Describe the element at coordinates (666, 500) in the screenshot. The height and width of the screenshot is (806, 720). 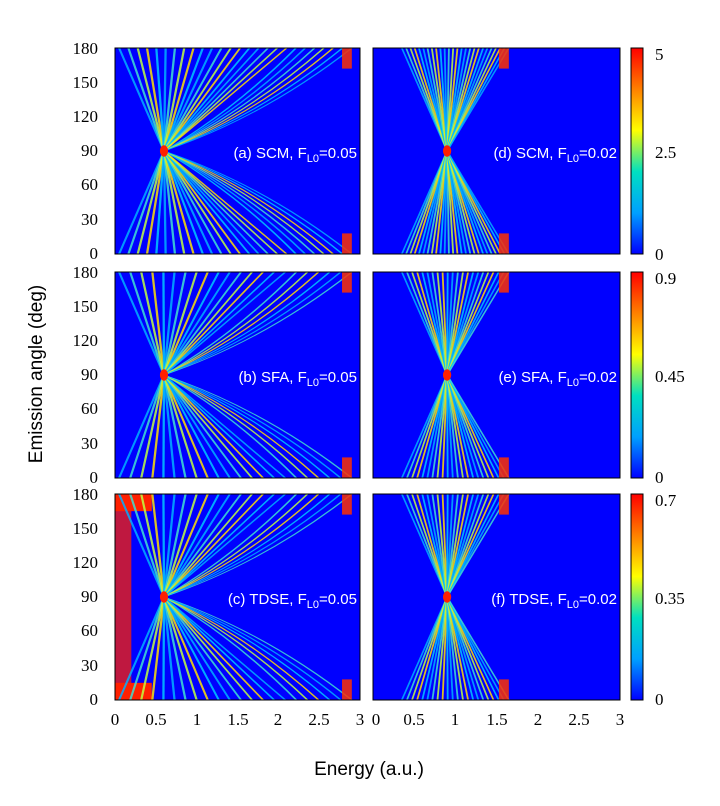
I see `colorbar-tdse-tick-max: 0.7` at that location.